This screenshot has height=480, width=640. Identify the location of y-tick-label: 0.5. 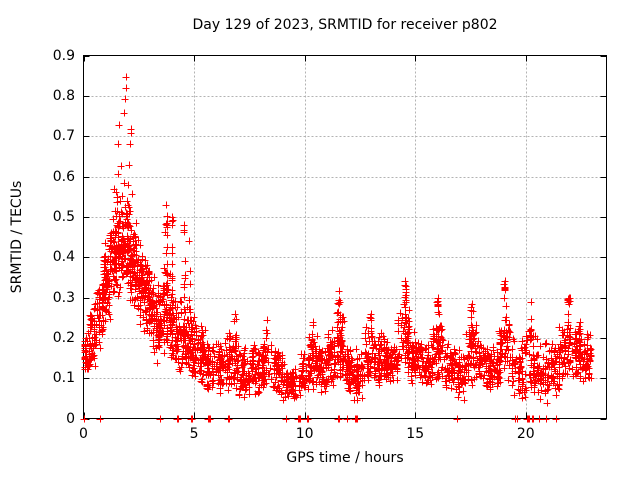
(63, 216).